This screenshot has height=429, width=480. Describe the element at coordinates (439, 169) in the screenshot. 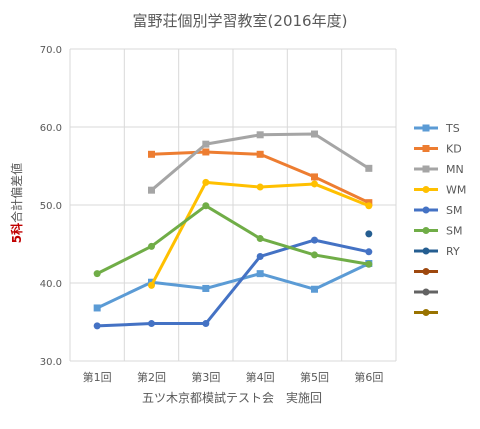

I see `legend-item: MN` at that location.